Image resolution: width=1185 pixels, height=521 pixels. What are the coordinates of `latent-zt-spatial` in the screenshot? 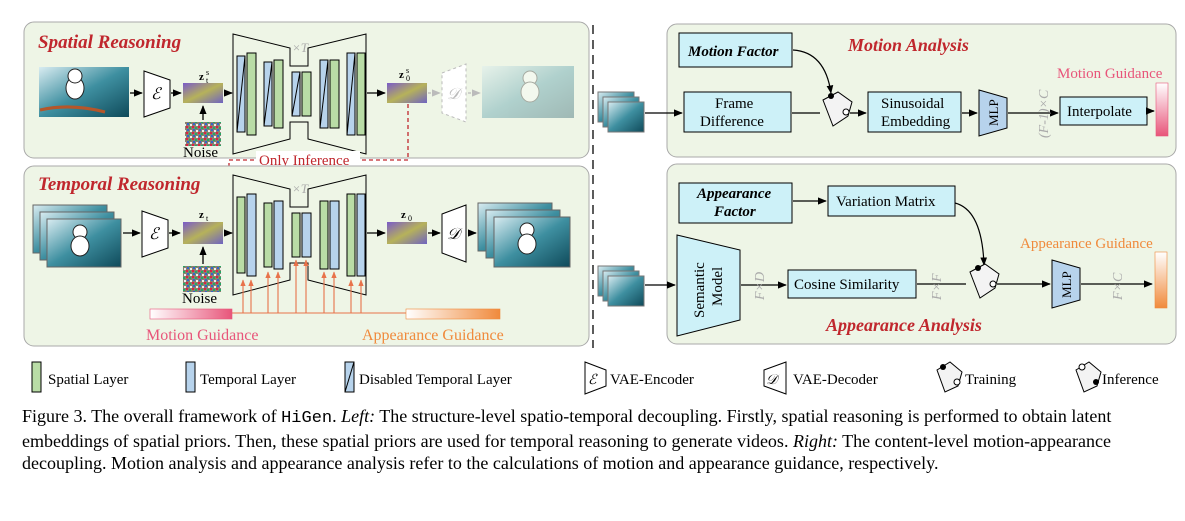 It's located at (203, 93).